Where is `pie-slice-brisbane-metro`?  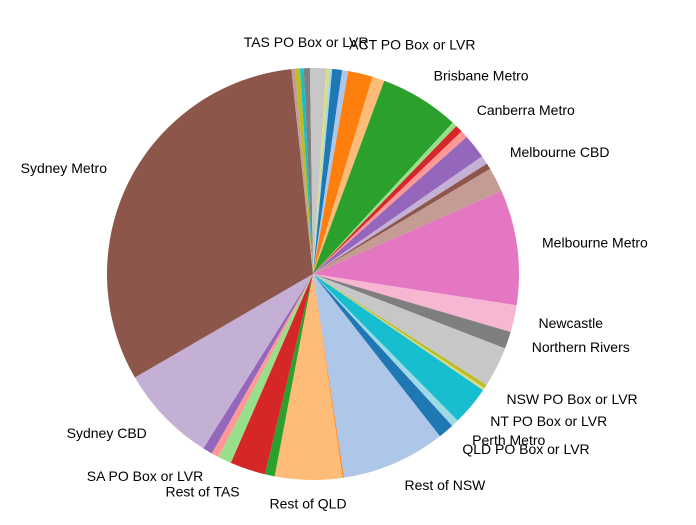
pie-slice-brisbane-metro is located at coordinates (383, 177).